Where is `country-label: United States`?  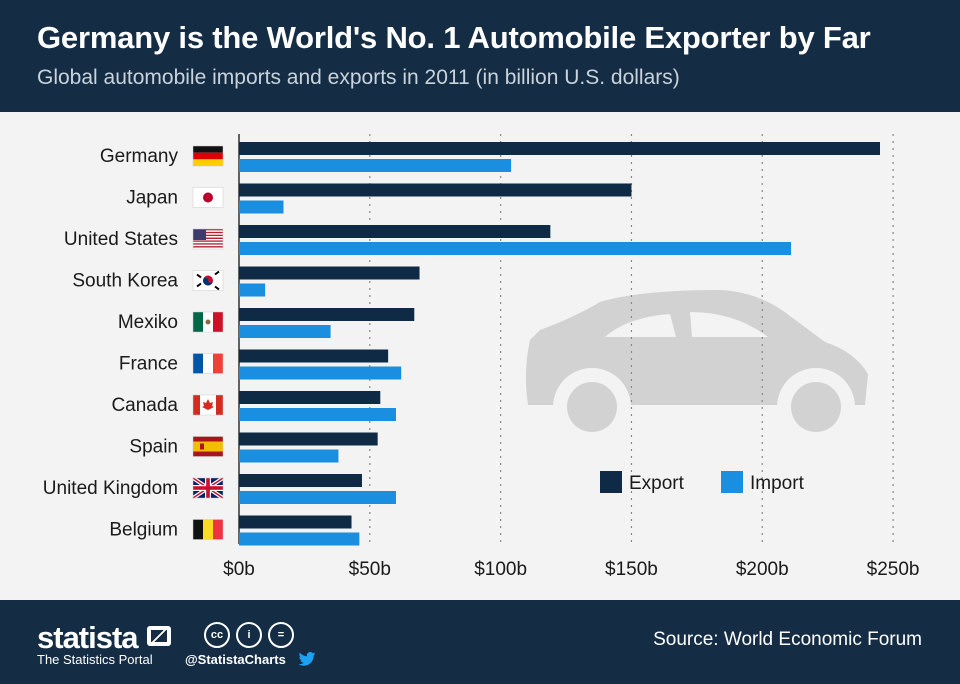
country-label: United States is located at coordinates (121, 239).